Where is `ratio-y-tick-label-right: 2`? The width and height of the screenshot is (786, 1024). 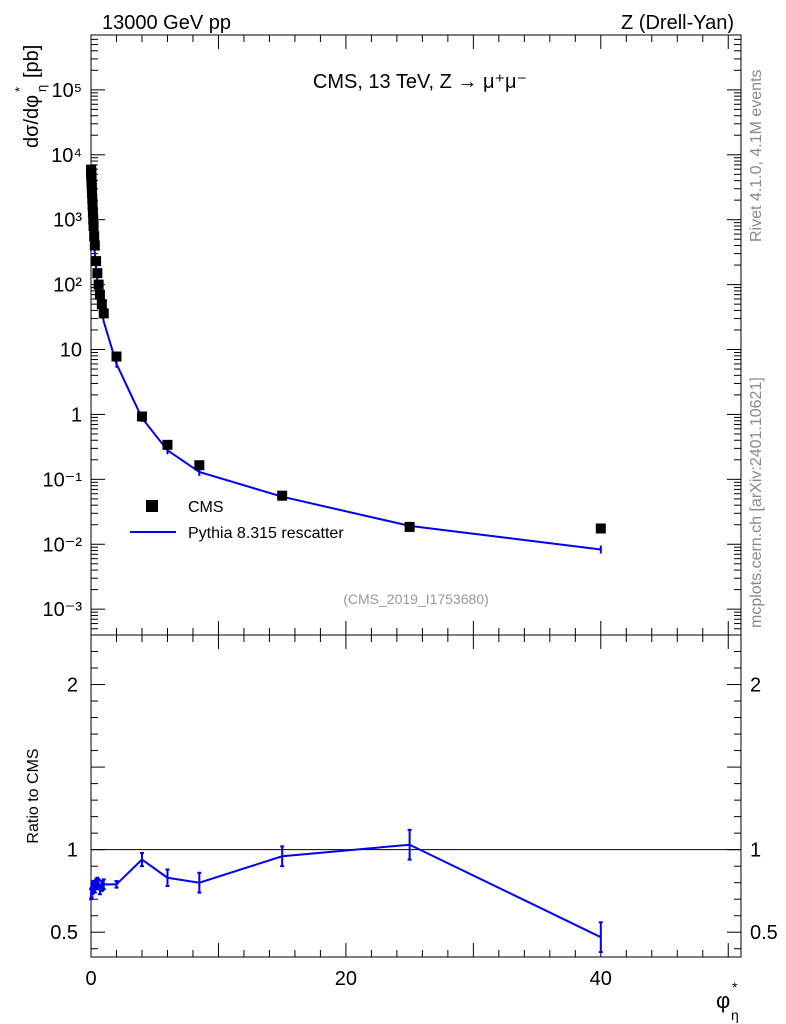
ratio-y-tick-label-right: 2 is located at coordinates (755, 686).